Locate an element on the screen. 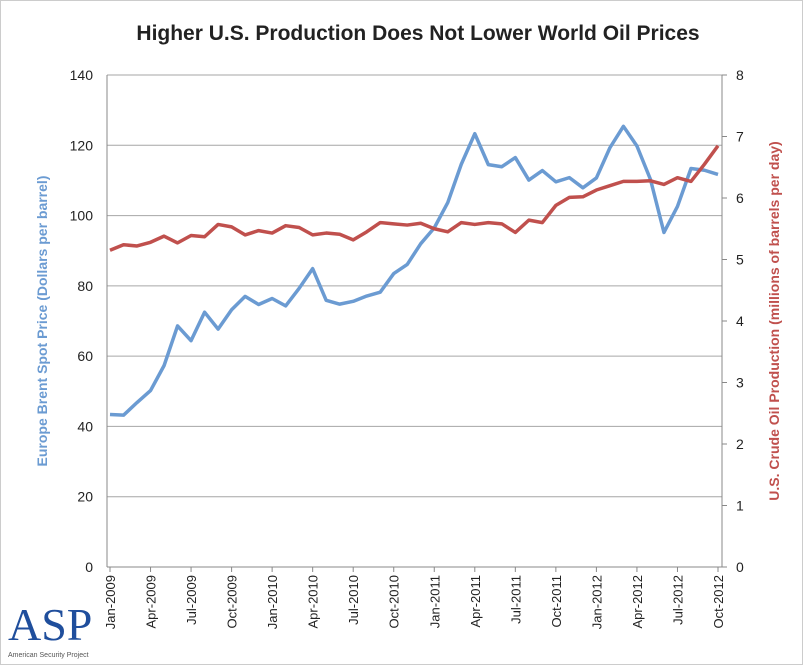 This screenshot has height=665, width=803. logo: ASP is located at coordinates (50, 624).